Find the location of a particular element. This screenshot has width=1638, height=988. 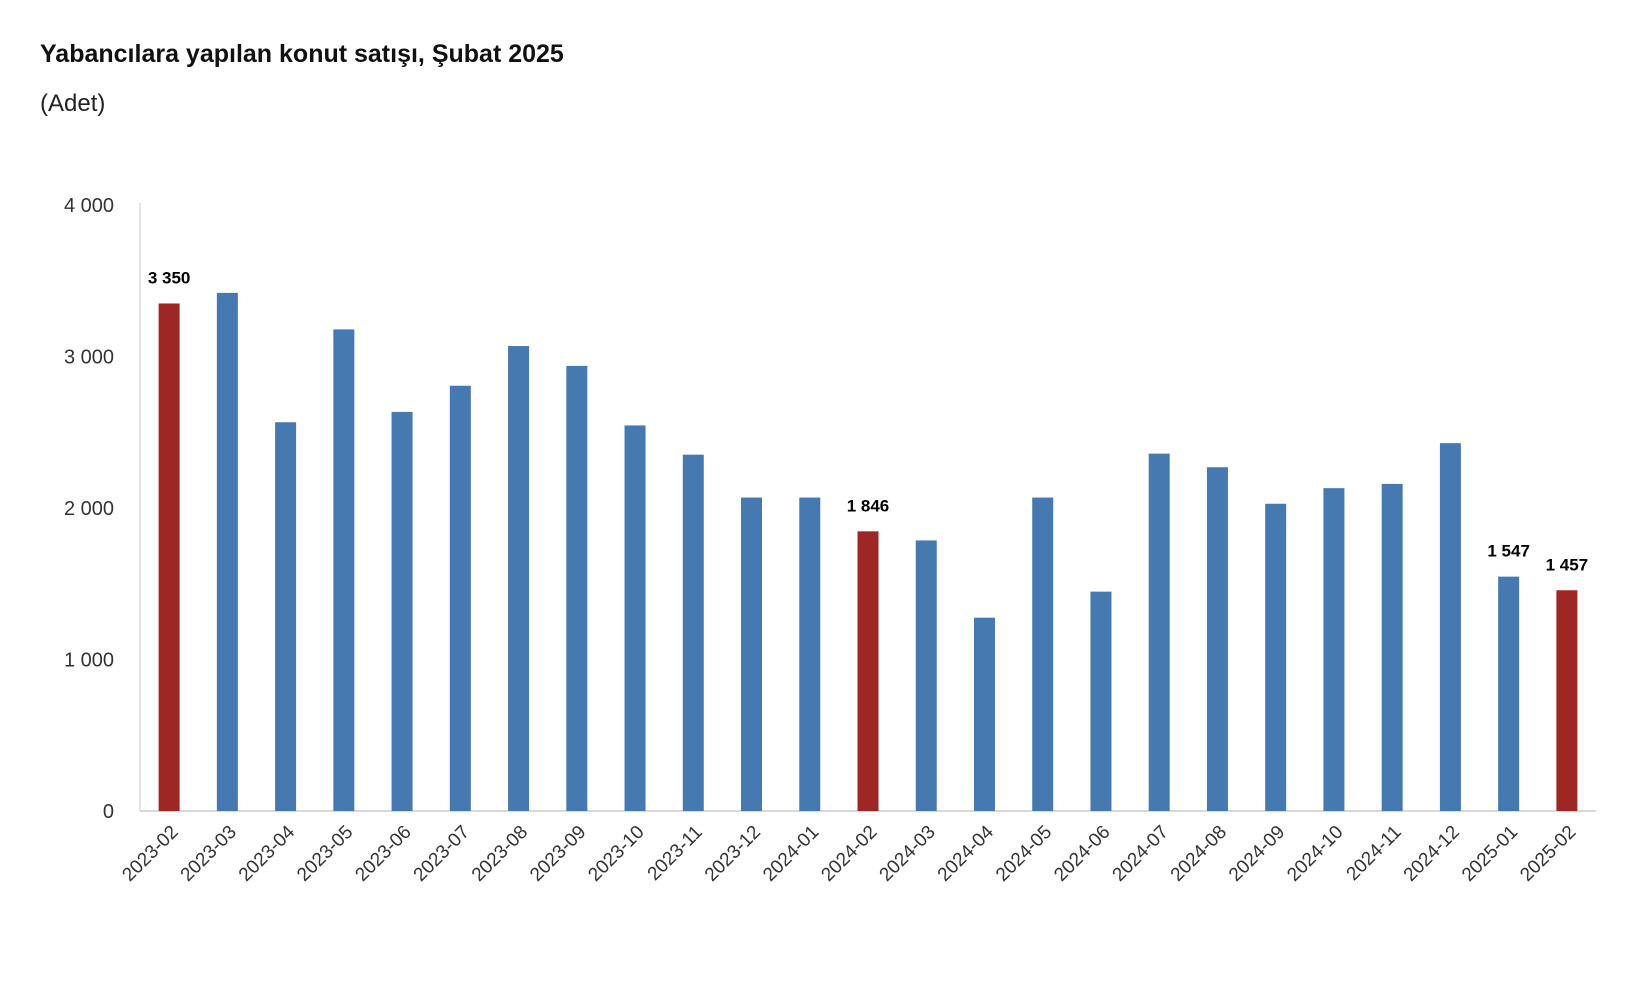

y-tick-label: 2 000 is located at coordinates (89, 509).